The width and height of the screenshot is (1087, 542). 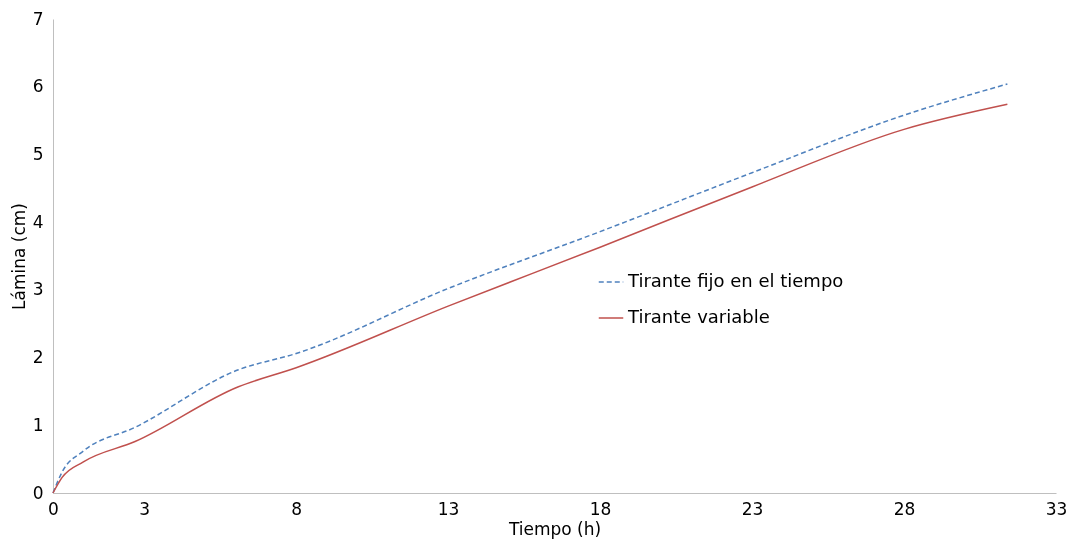 What do you see at coordinates (752, 508) in the screenshot?
I see `x-tick-label: 23` at bounding box center [752, 508].